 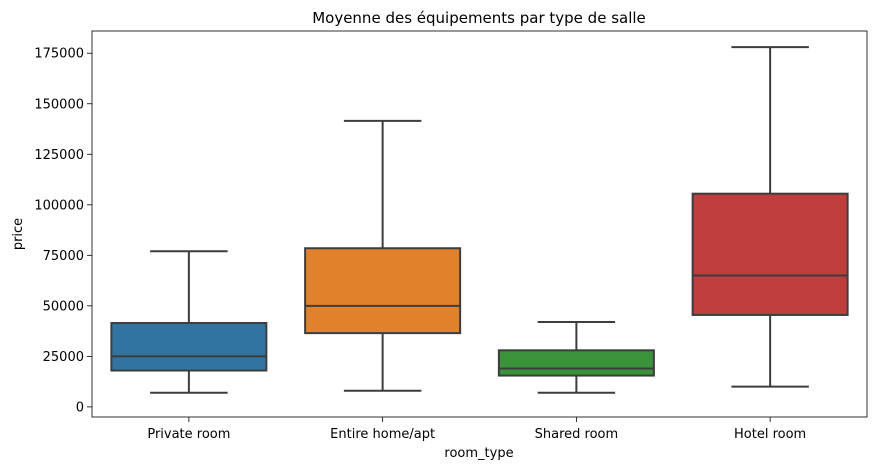 I want to click on box-entire-home-apt, so click(x=383, y=255).